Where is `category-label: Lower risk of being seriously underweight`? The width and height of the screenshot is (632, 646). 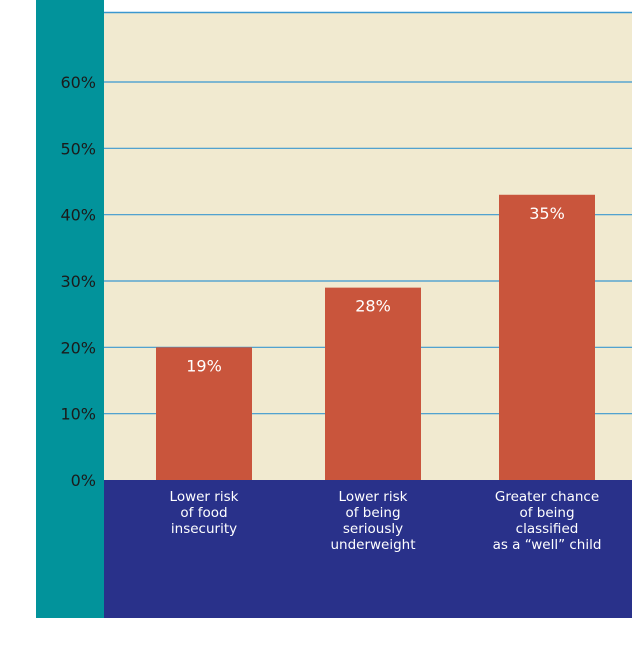 category-label: Lower risk of being seriously underweight is located at coordinates (372, 521).